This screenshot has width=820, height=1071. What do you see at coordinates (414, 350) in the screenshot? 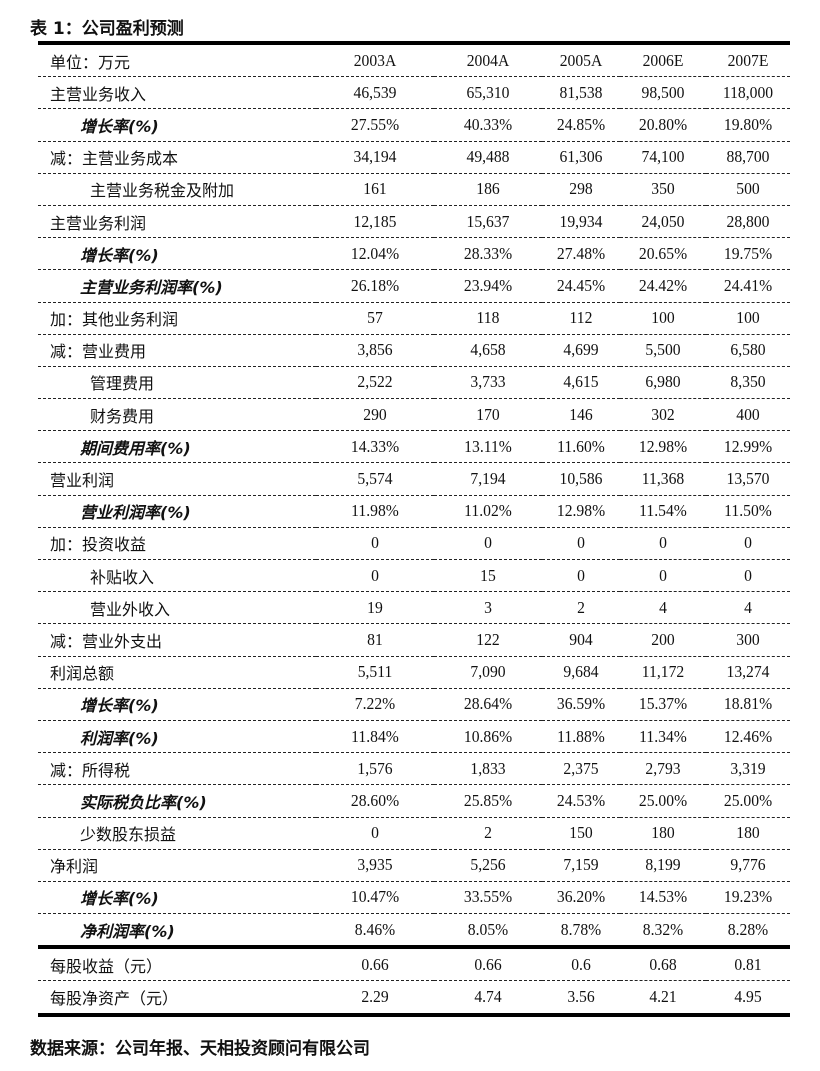
I see `table-row: 减：营业费用 3,856 4,658 4,699 5,500 6,580` at bounding box center [414, 350].